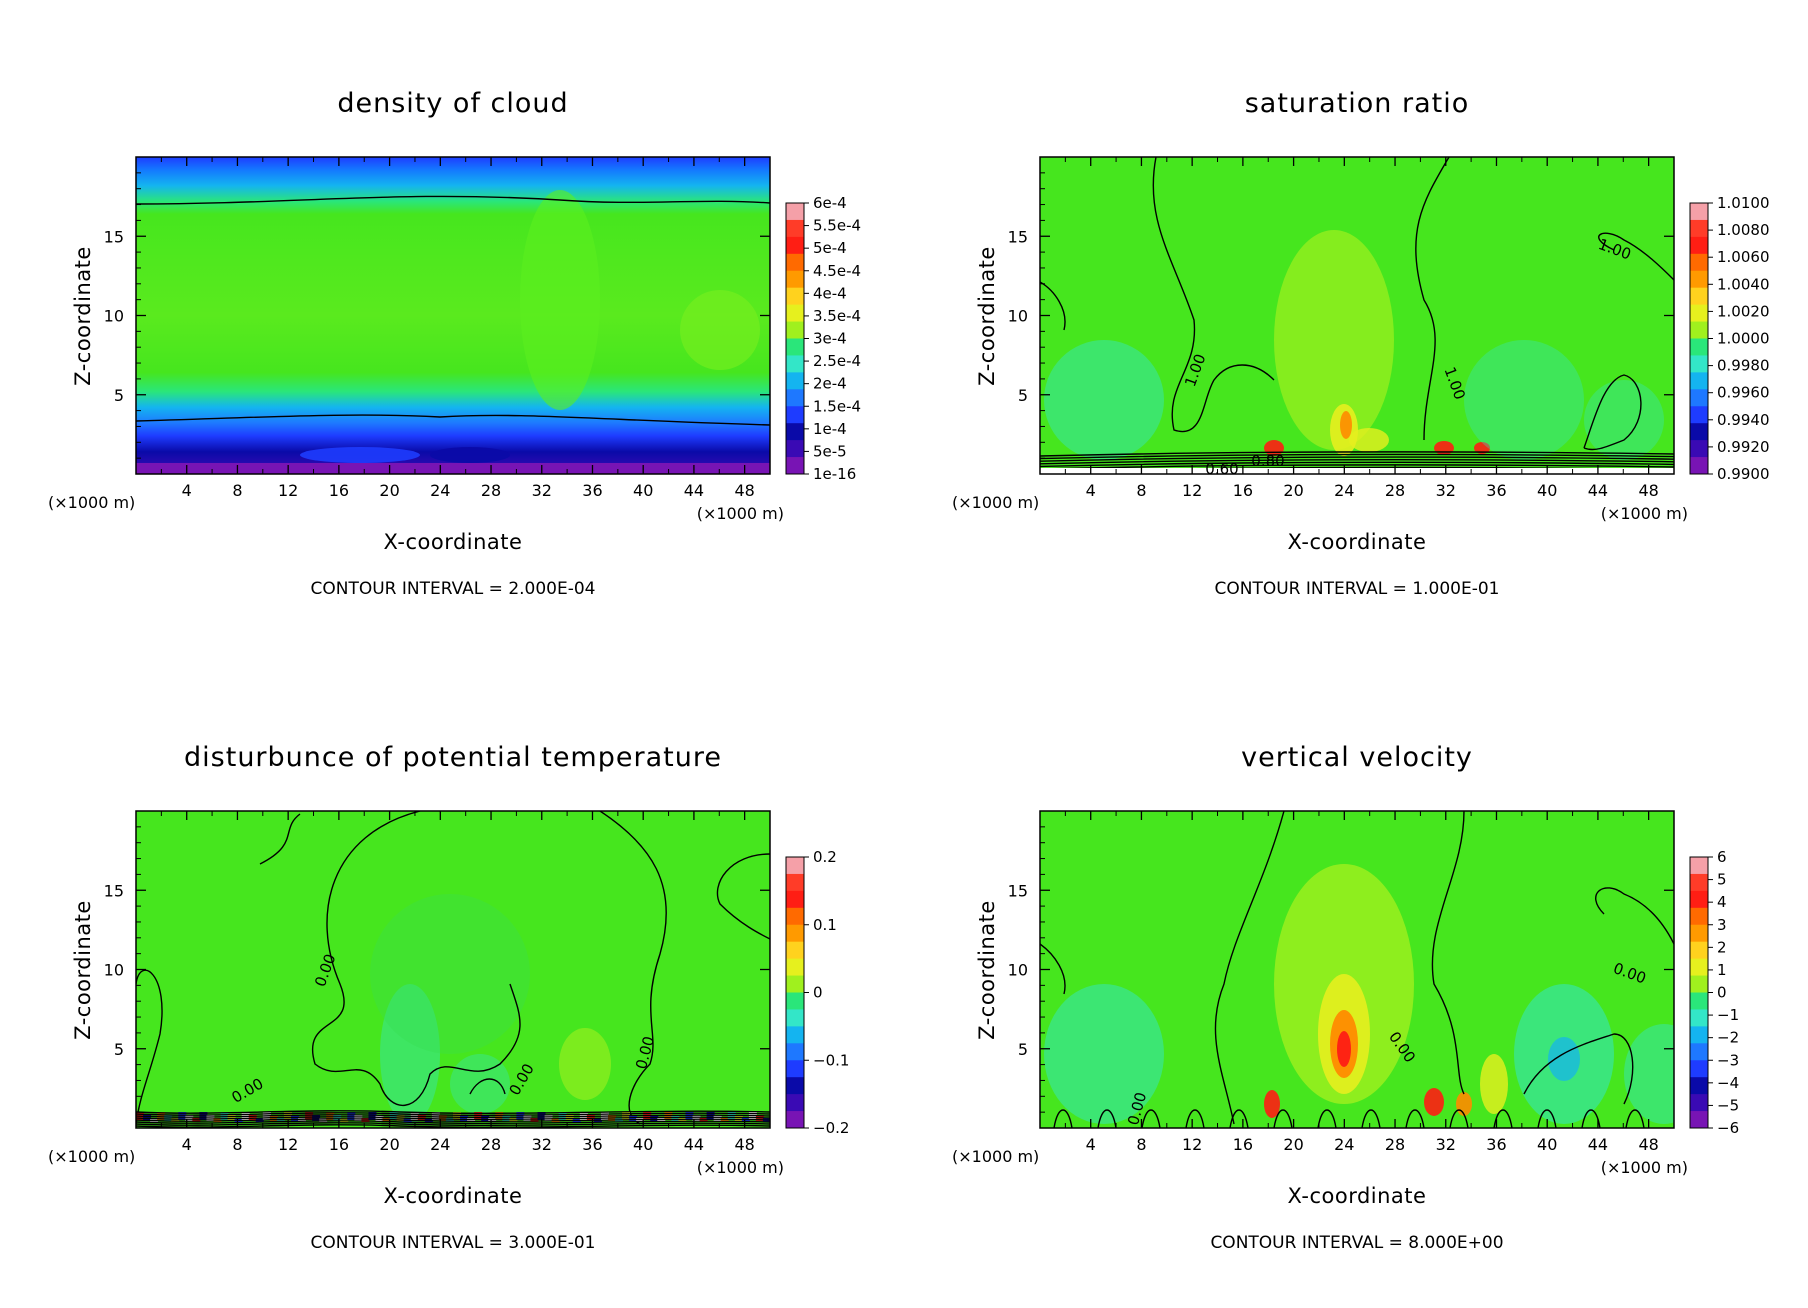 The width and height of the screenshot is (1808, 1308). I want to click on plot-area, so click(1357, 315).